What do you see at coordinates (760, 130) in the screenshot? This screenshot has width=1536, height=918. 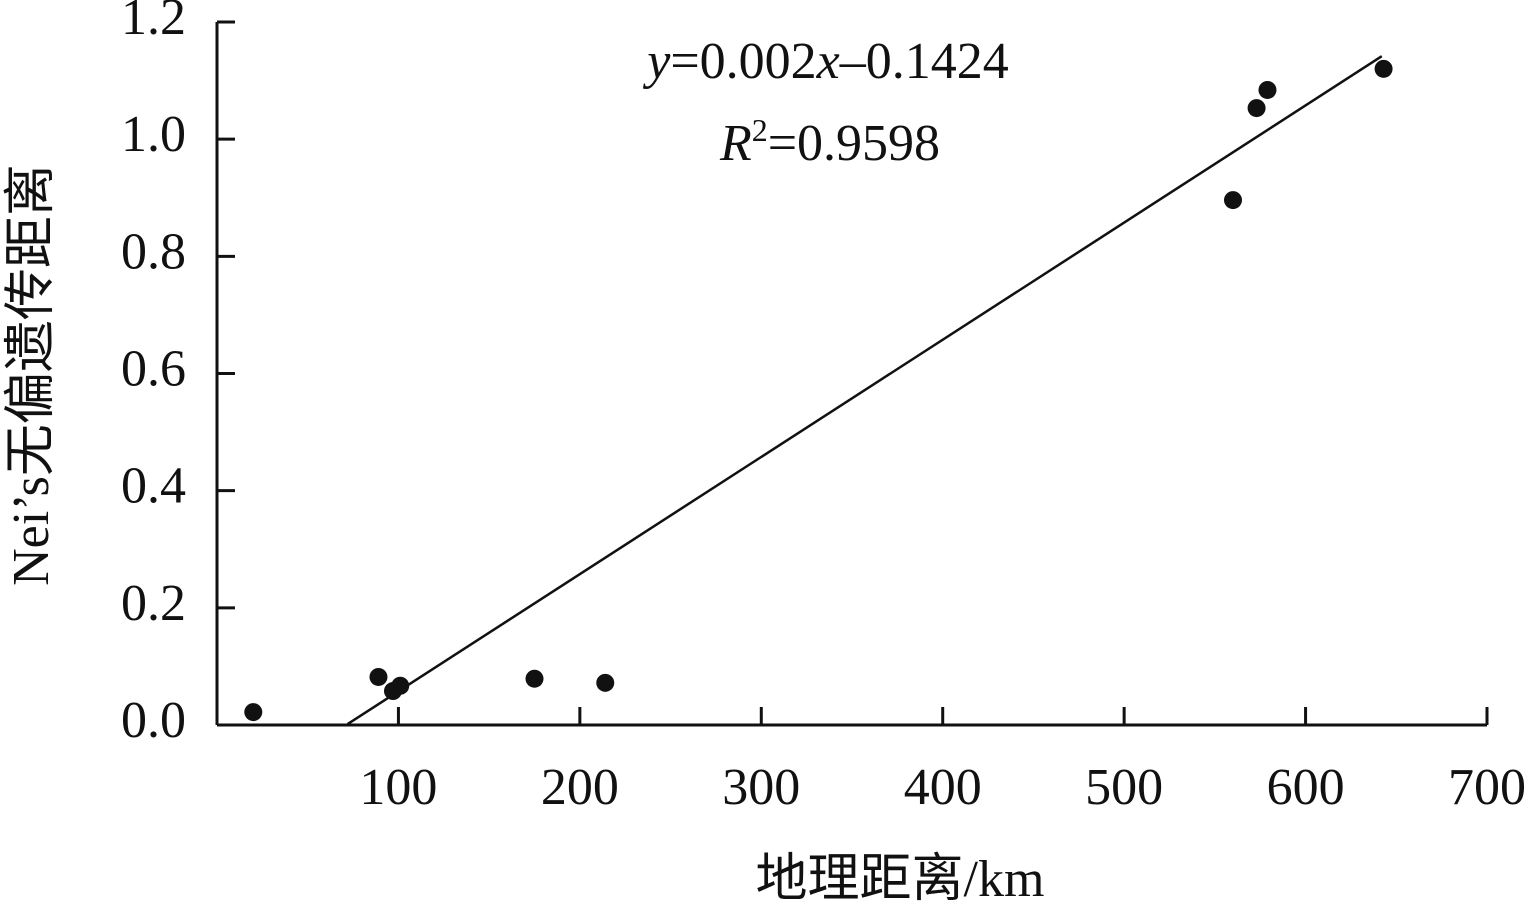 I see `r-squared-part: 2` at bounding box center [760, 130].